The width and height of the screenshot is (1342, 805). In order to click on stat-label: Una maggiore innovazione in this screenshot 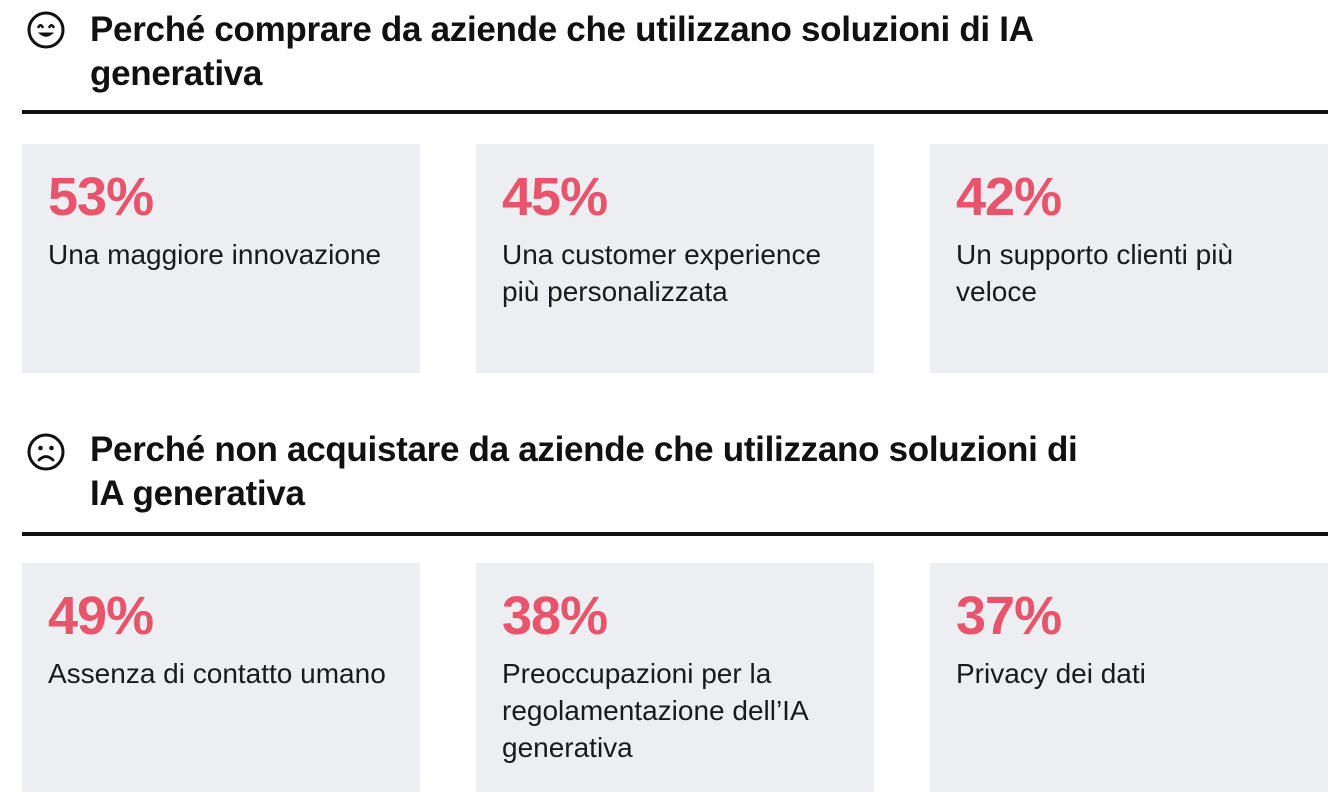, I will do `click(215, 254)`.